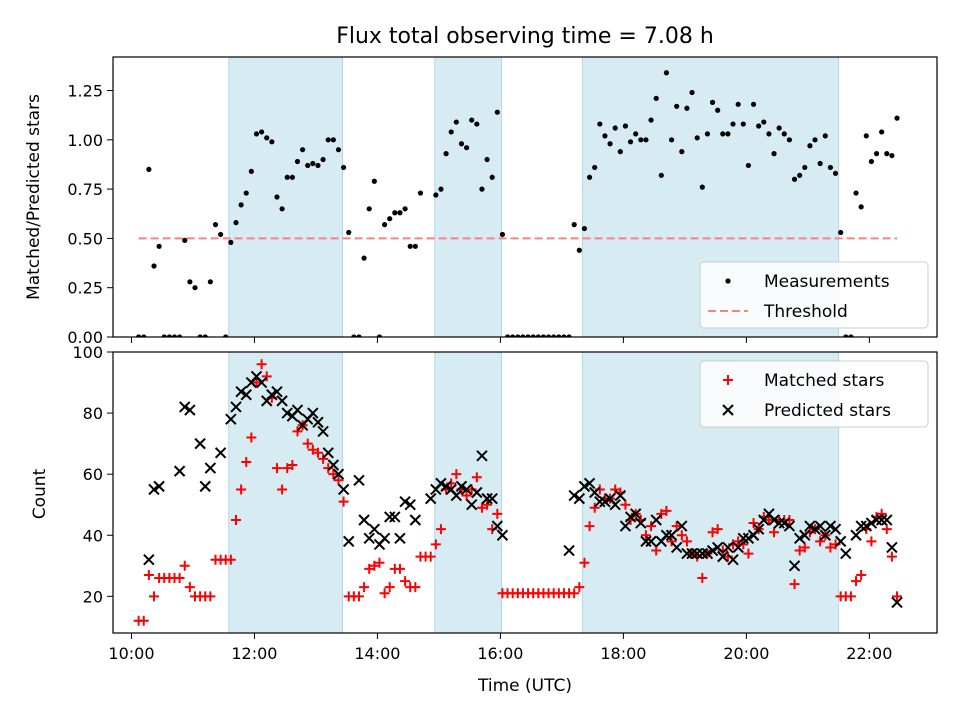 The width and height of the screenshot is (960, 720). Describe the element at coordinates (93, 413) in the screenshot. I see `count-y-tick-label: 80` at that location.